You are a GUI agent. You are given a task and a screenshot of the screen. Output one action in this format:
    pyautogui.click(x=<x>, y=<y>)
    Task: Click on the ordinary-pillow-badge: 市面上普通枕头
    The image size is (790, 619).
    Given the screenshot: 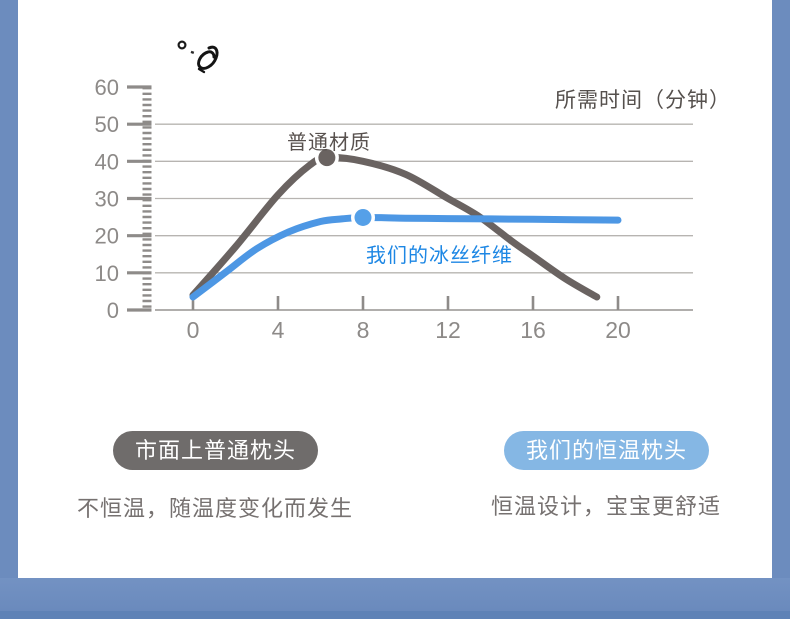 What is the action you would take?
    pyautogui.click(x=216, y=450)
    